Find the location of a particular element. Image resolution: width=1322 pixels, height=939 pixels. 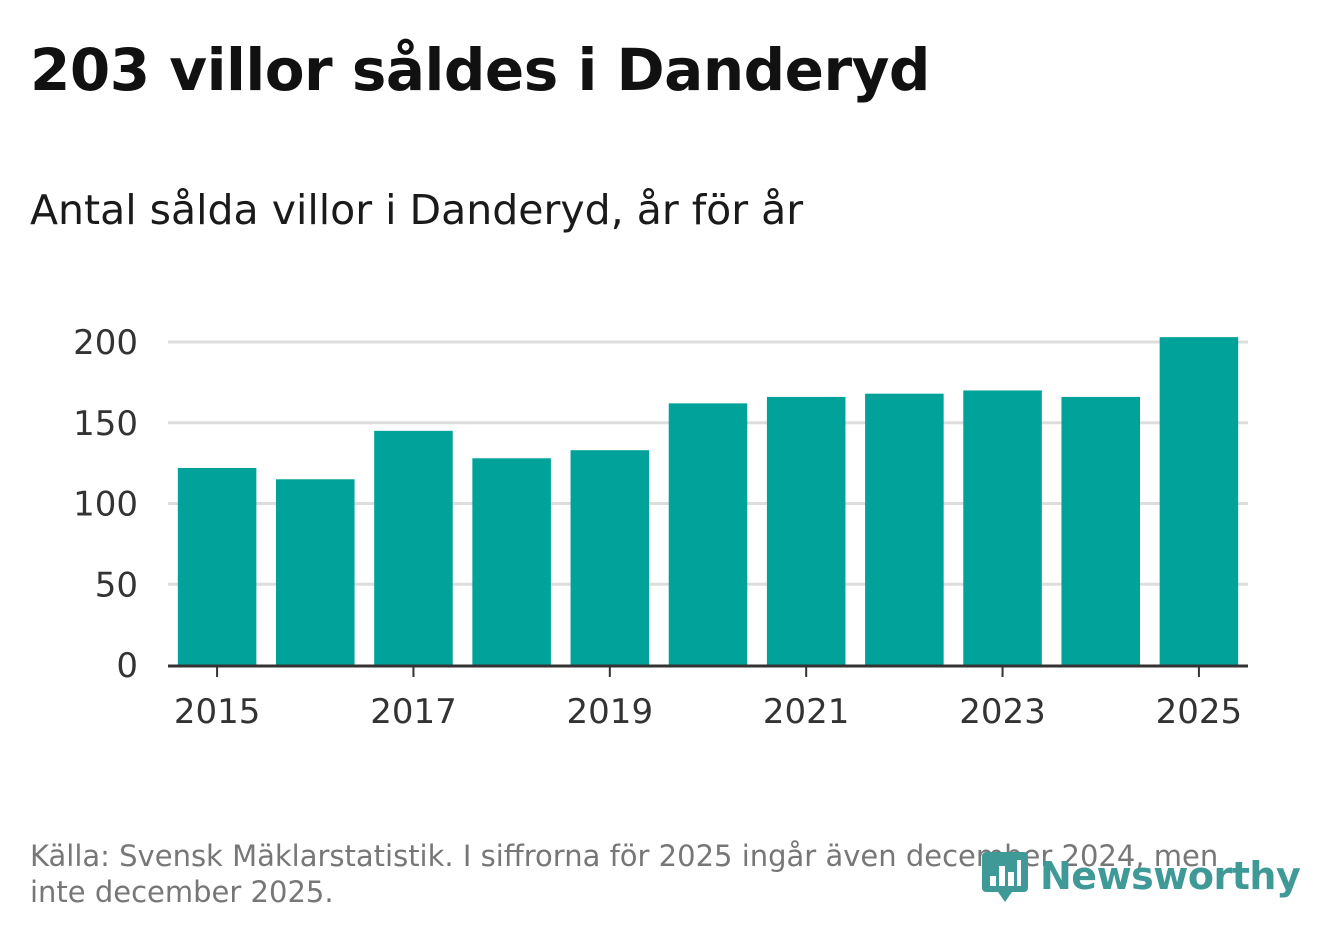

bar-2022 is located at coordinates (904, 529).